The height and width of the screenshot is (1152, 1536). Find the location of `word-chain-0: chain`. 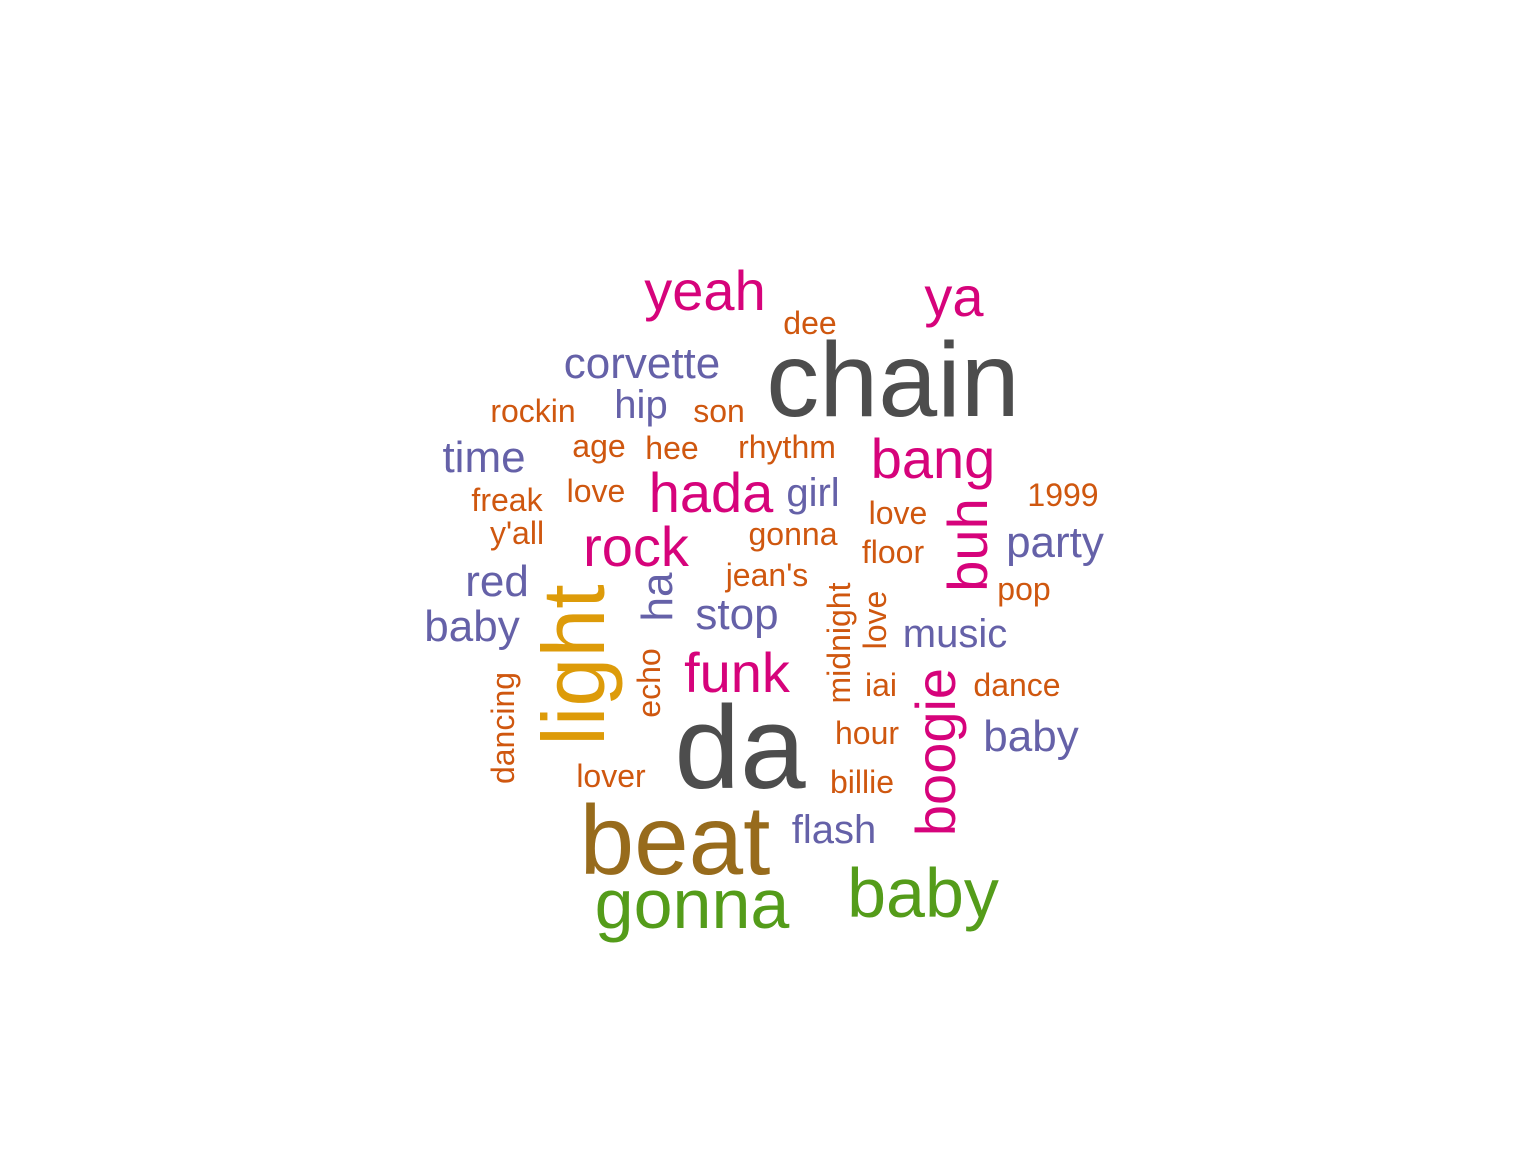

word-chain-0: chain is located at coordinates (893, 380).